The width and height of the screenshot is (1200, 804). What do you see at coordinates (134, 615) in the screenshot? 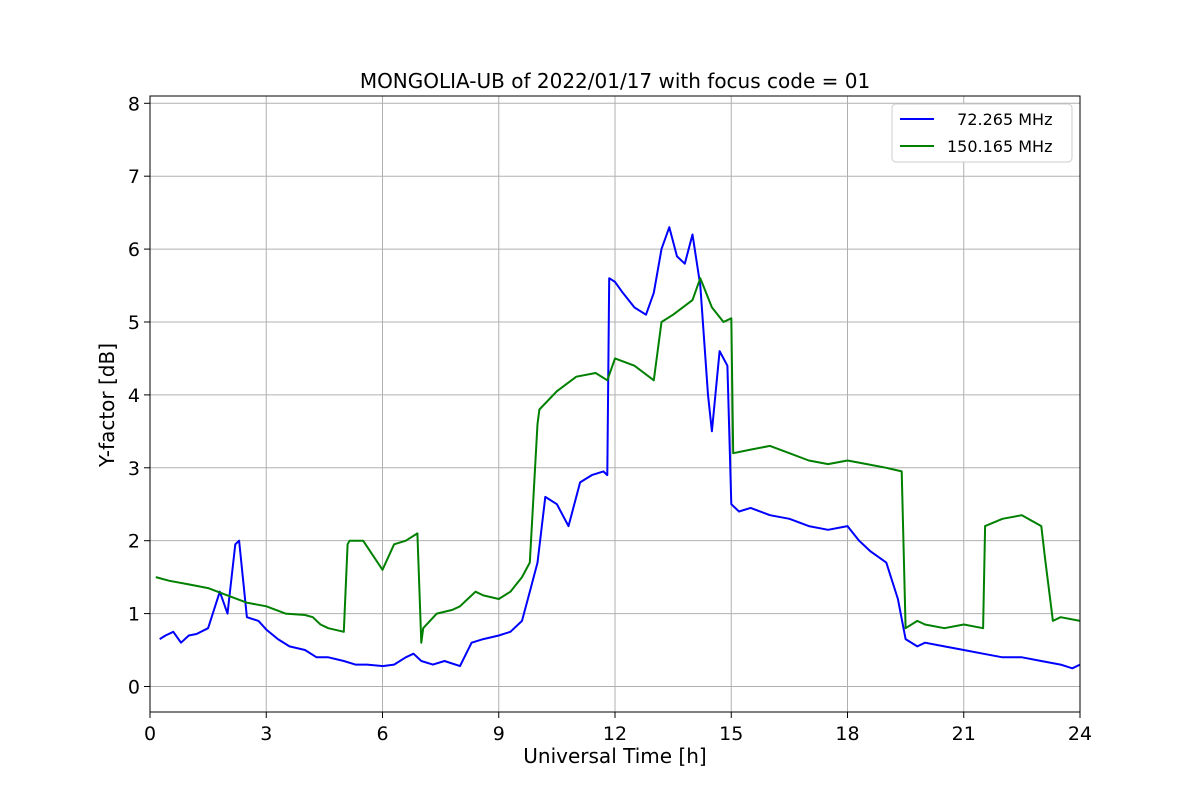
I see `y-tick-label: 1` at bounding box center [134, 615].